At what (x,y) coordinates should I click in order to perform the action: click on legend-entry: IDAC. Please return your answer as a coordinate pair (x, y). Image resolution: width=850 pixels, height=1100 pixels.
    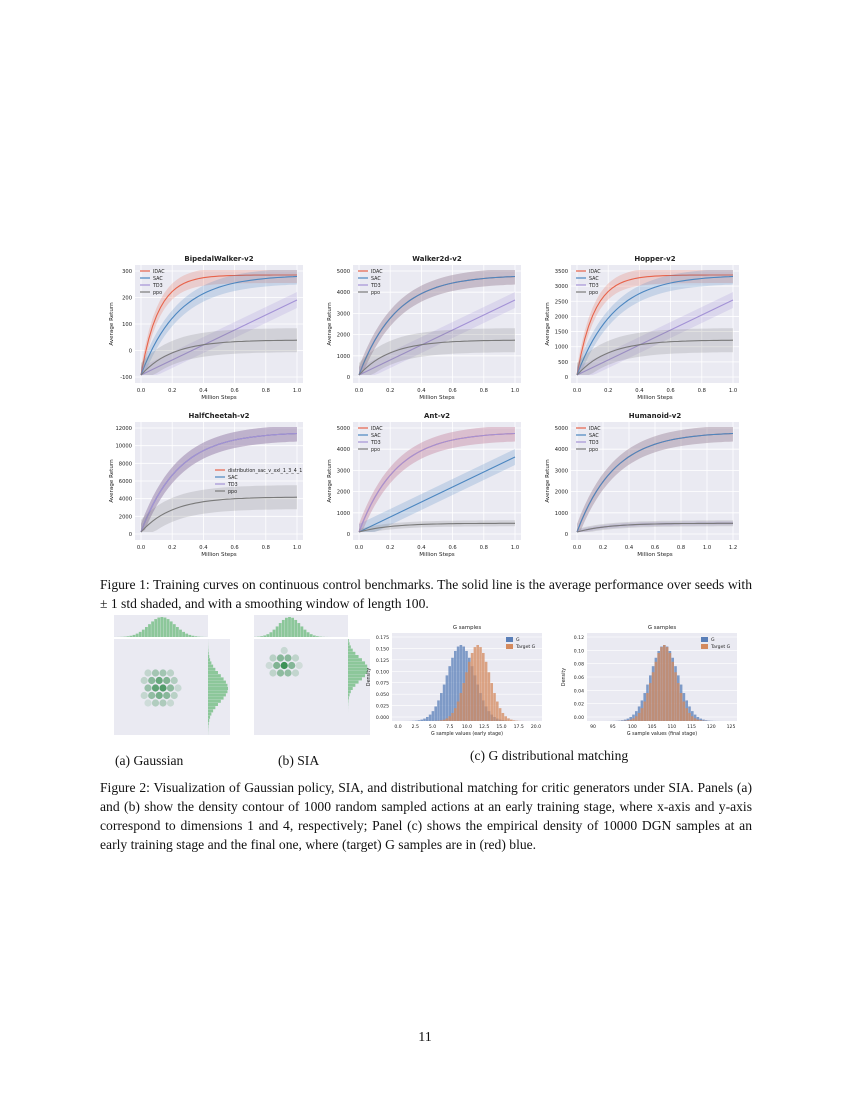
    Looking at the image, I should click on (595, 272).